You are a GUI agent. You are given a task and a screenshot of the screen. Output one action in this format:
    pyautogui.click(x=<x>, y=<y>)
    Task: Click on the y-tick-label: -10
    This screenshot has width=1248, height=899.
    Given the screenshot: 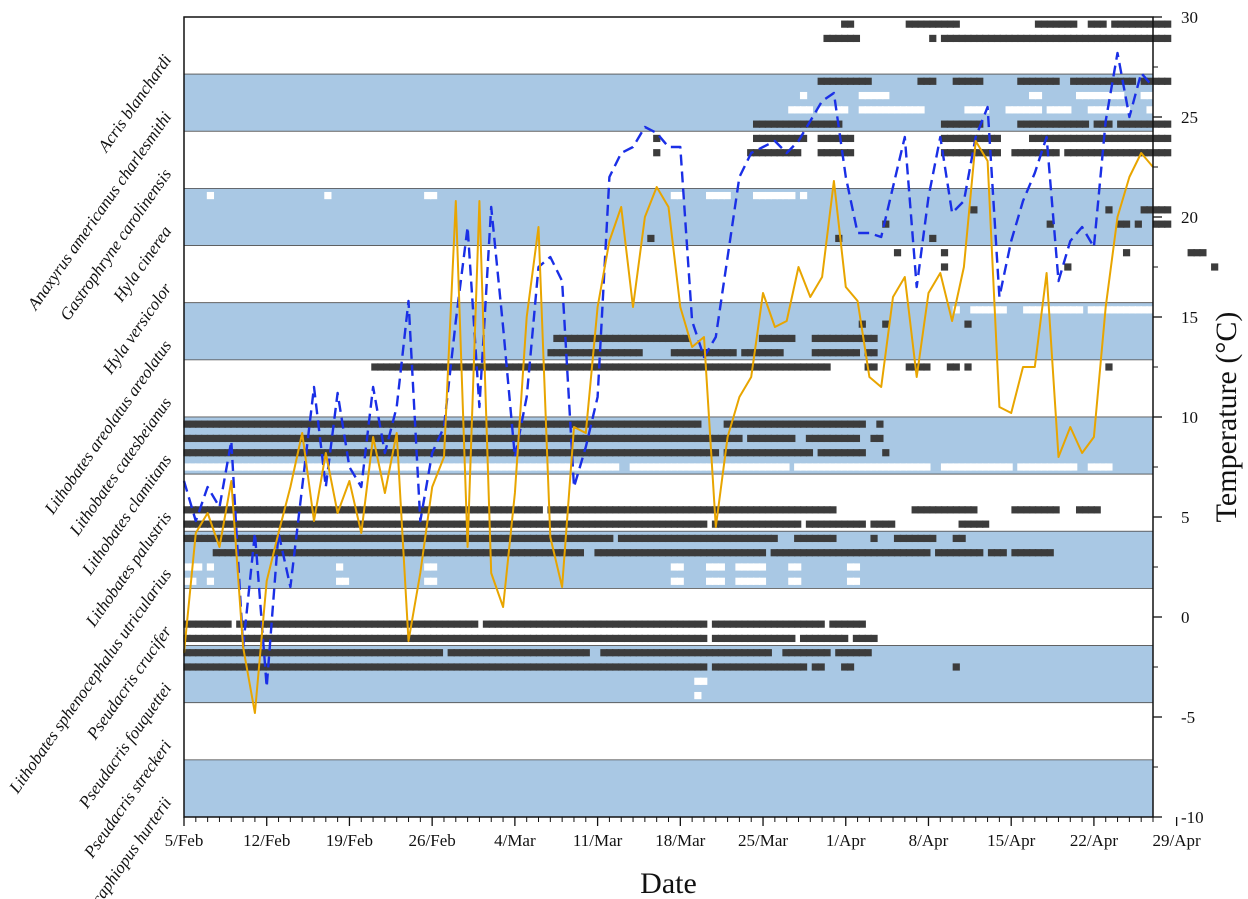 What is the action you would take?
    pyautogui.click(x=1192, y=817)
    